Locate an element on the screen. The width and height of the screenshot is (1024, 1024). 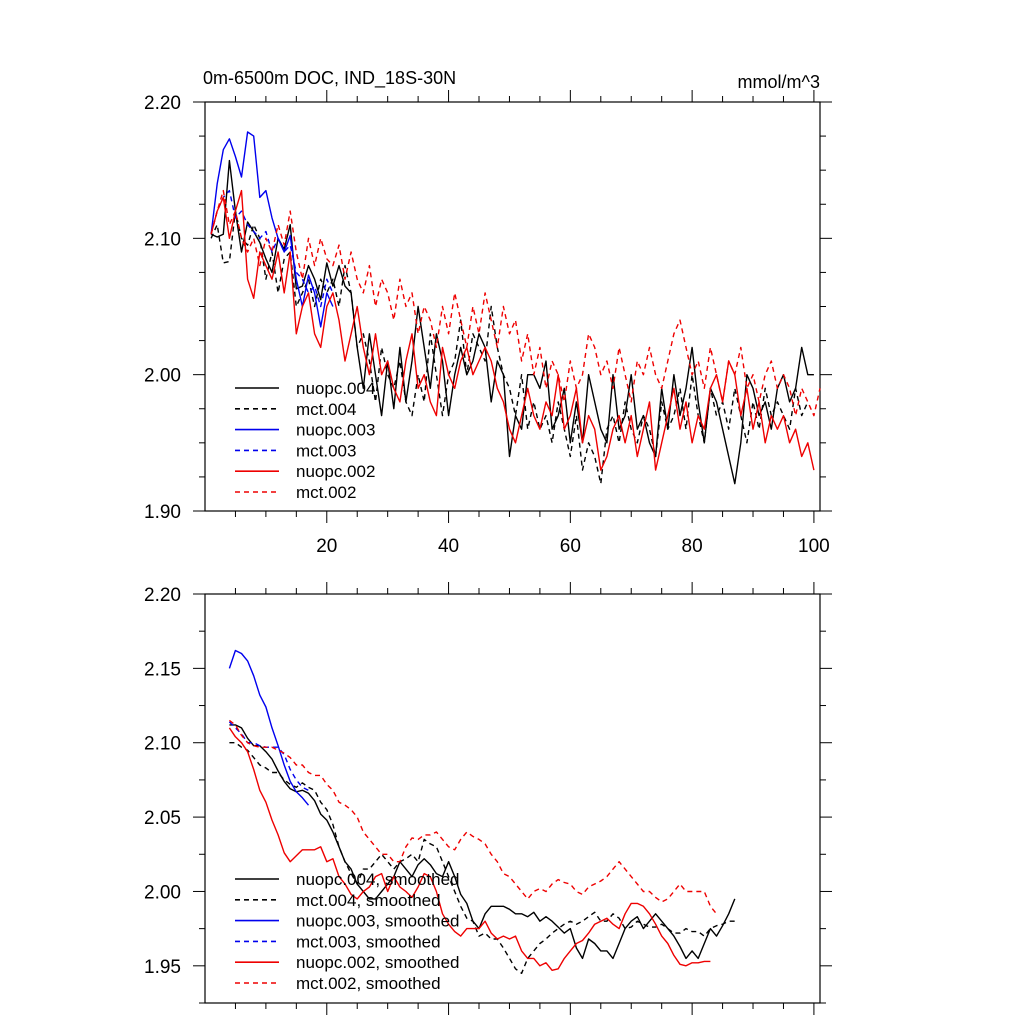
legend-label: mct.004 is located at coordinates (326, 409).